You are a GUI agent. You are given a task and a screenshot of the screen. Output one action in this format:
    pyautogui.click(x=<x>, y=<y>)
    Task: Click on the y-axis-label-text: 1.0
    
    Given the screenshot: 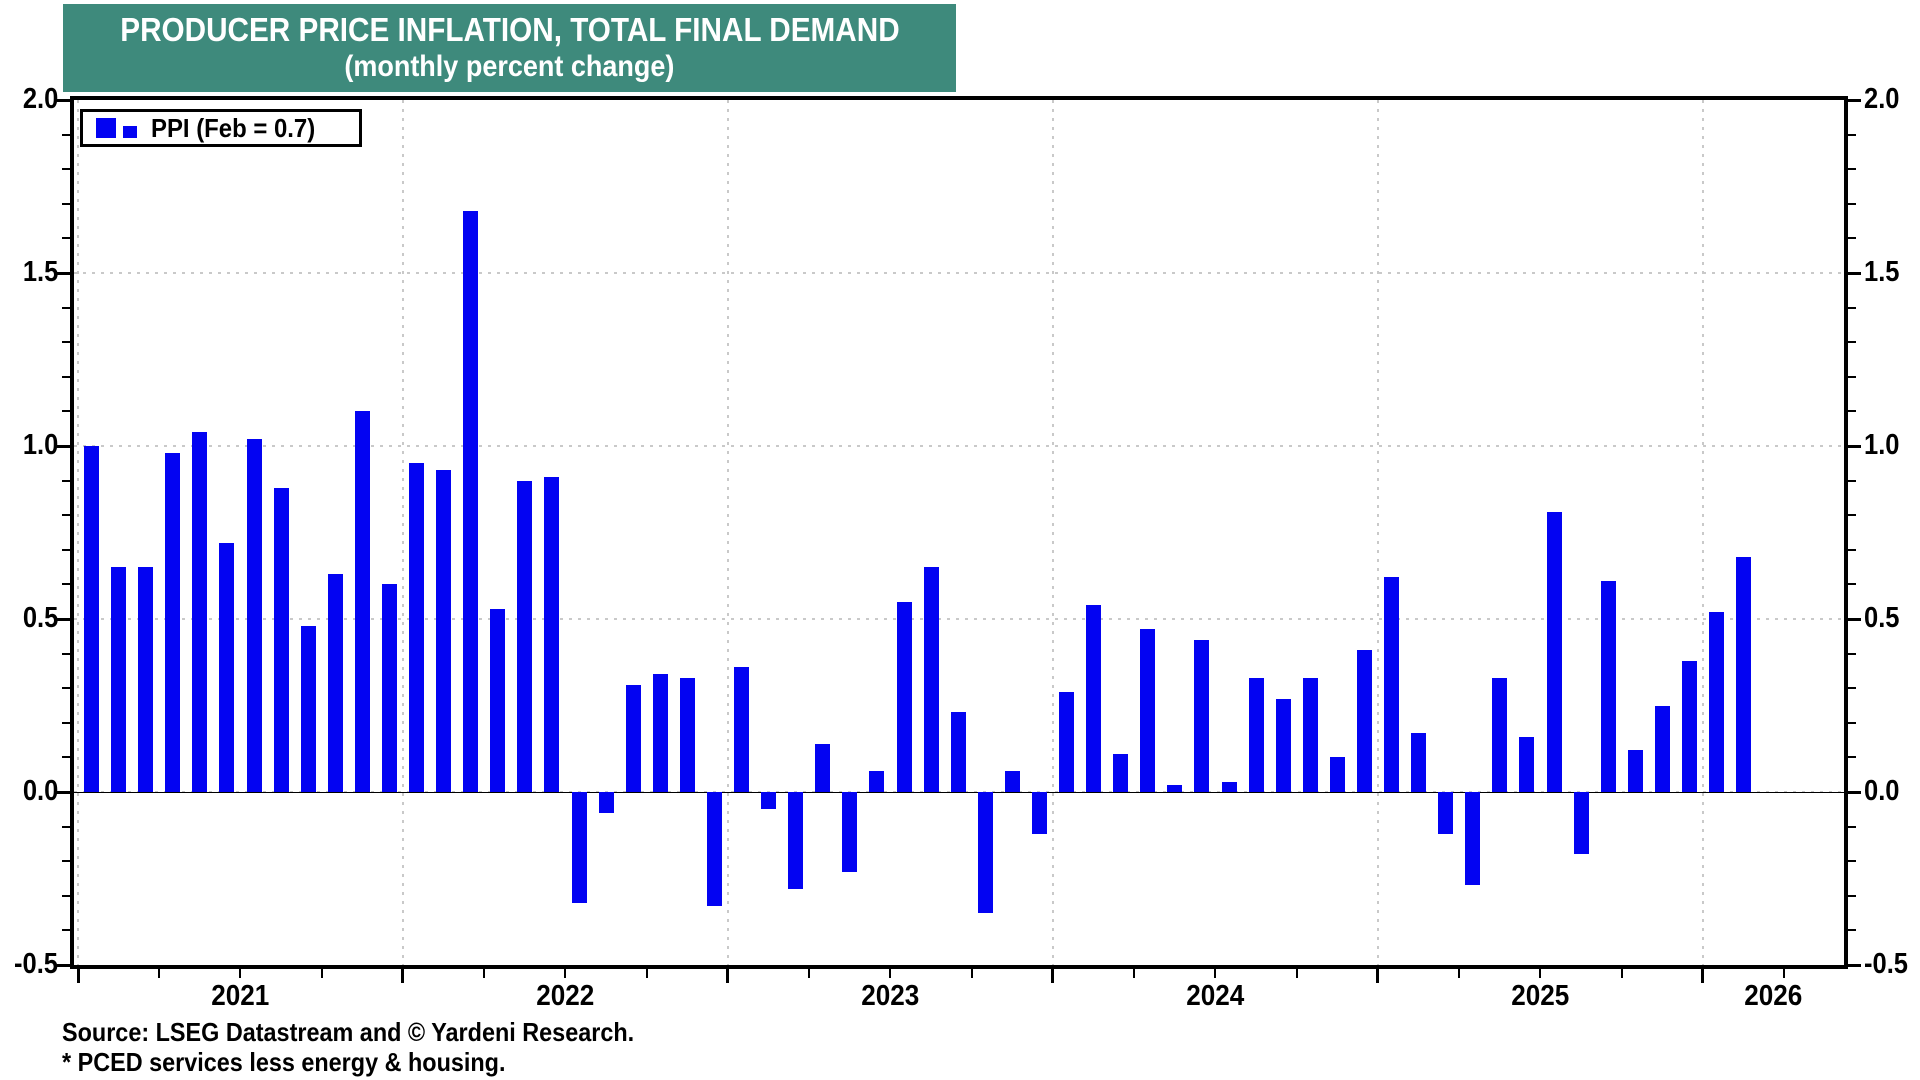 What is the action you would take?
    pyautogui.click(x=1882, y=445)
    